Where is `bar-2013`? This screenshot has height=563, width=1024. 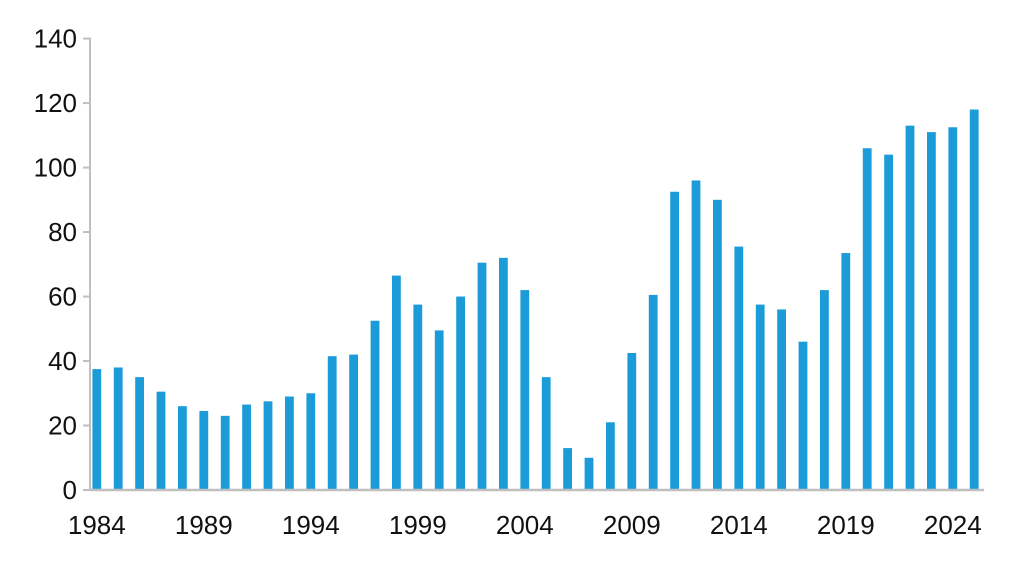
bar-2013 is located at coordinates (717, 344).